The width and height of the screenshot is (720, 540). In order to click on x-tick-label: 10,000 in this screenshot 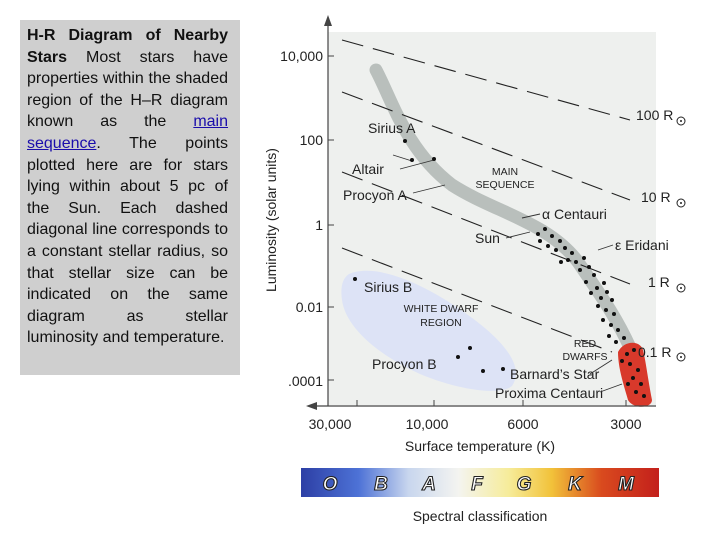, I will do `click(427, 424)`.